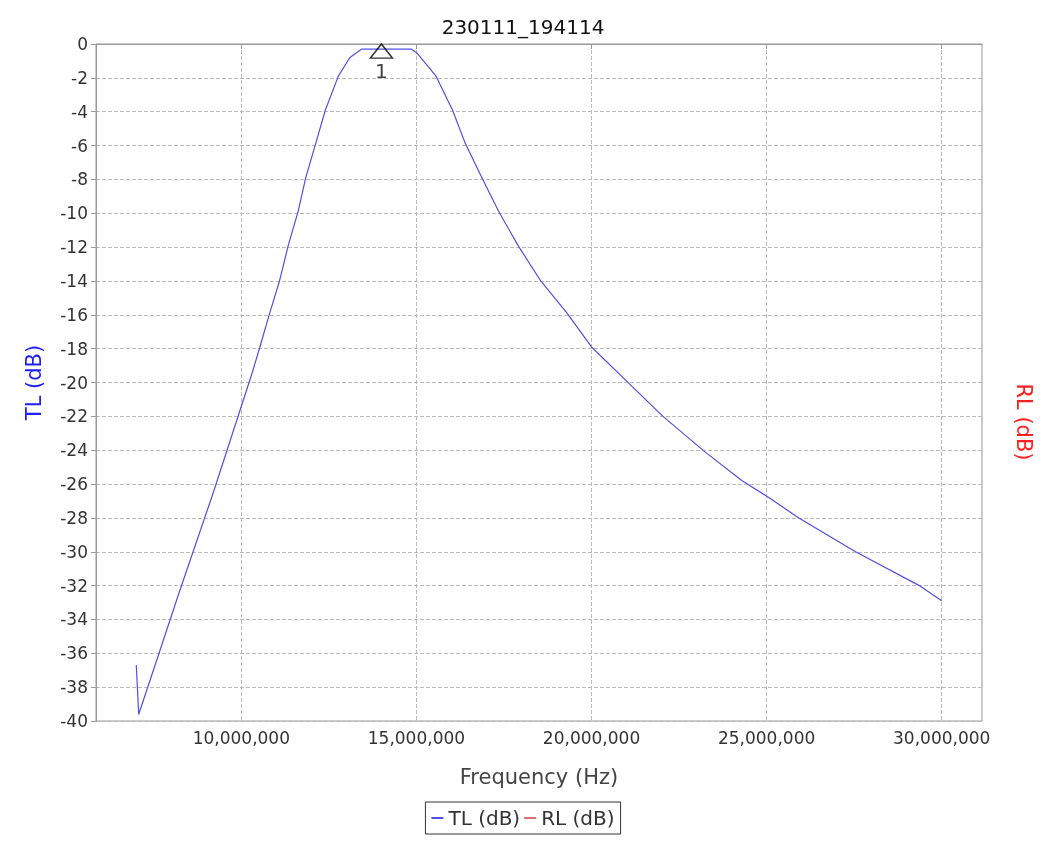  What do you see at coordinates (82, 44) in the screenshot?
I see `y-tick-label: 0` at bounding box center [82, 44].